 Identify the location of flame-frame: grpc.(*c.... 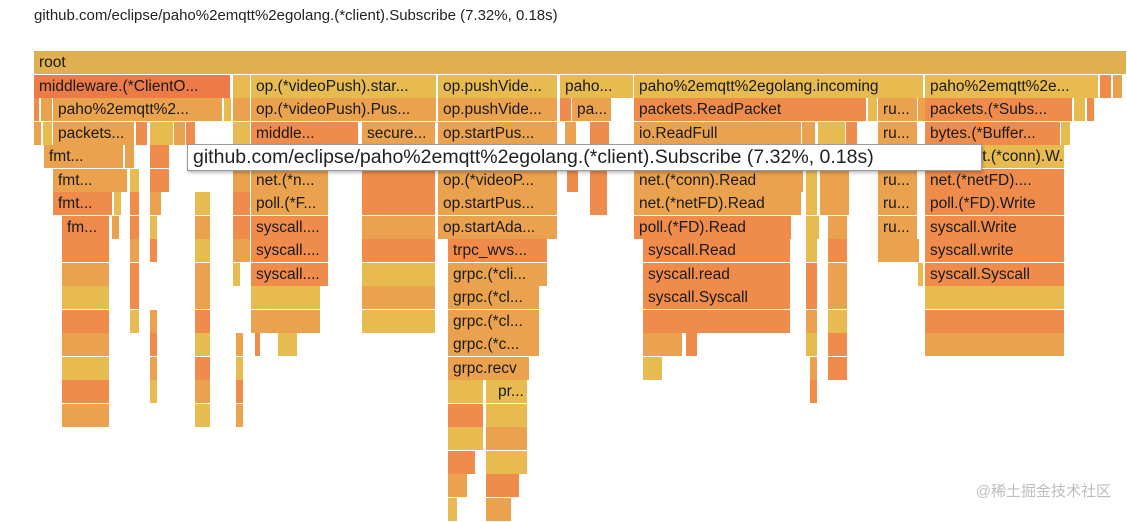
(494, 345).